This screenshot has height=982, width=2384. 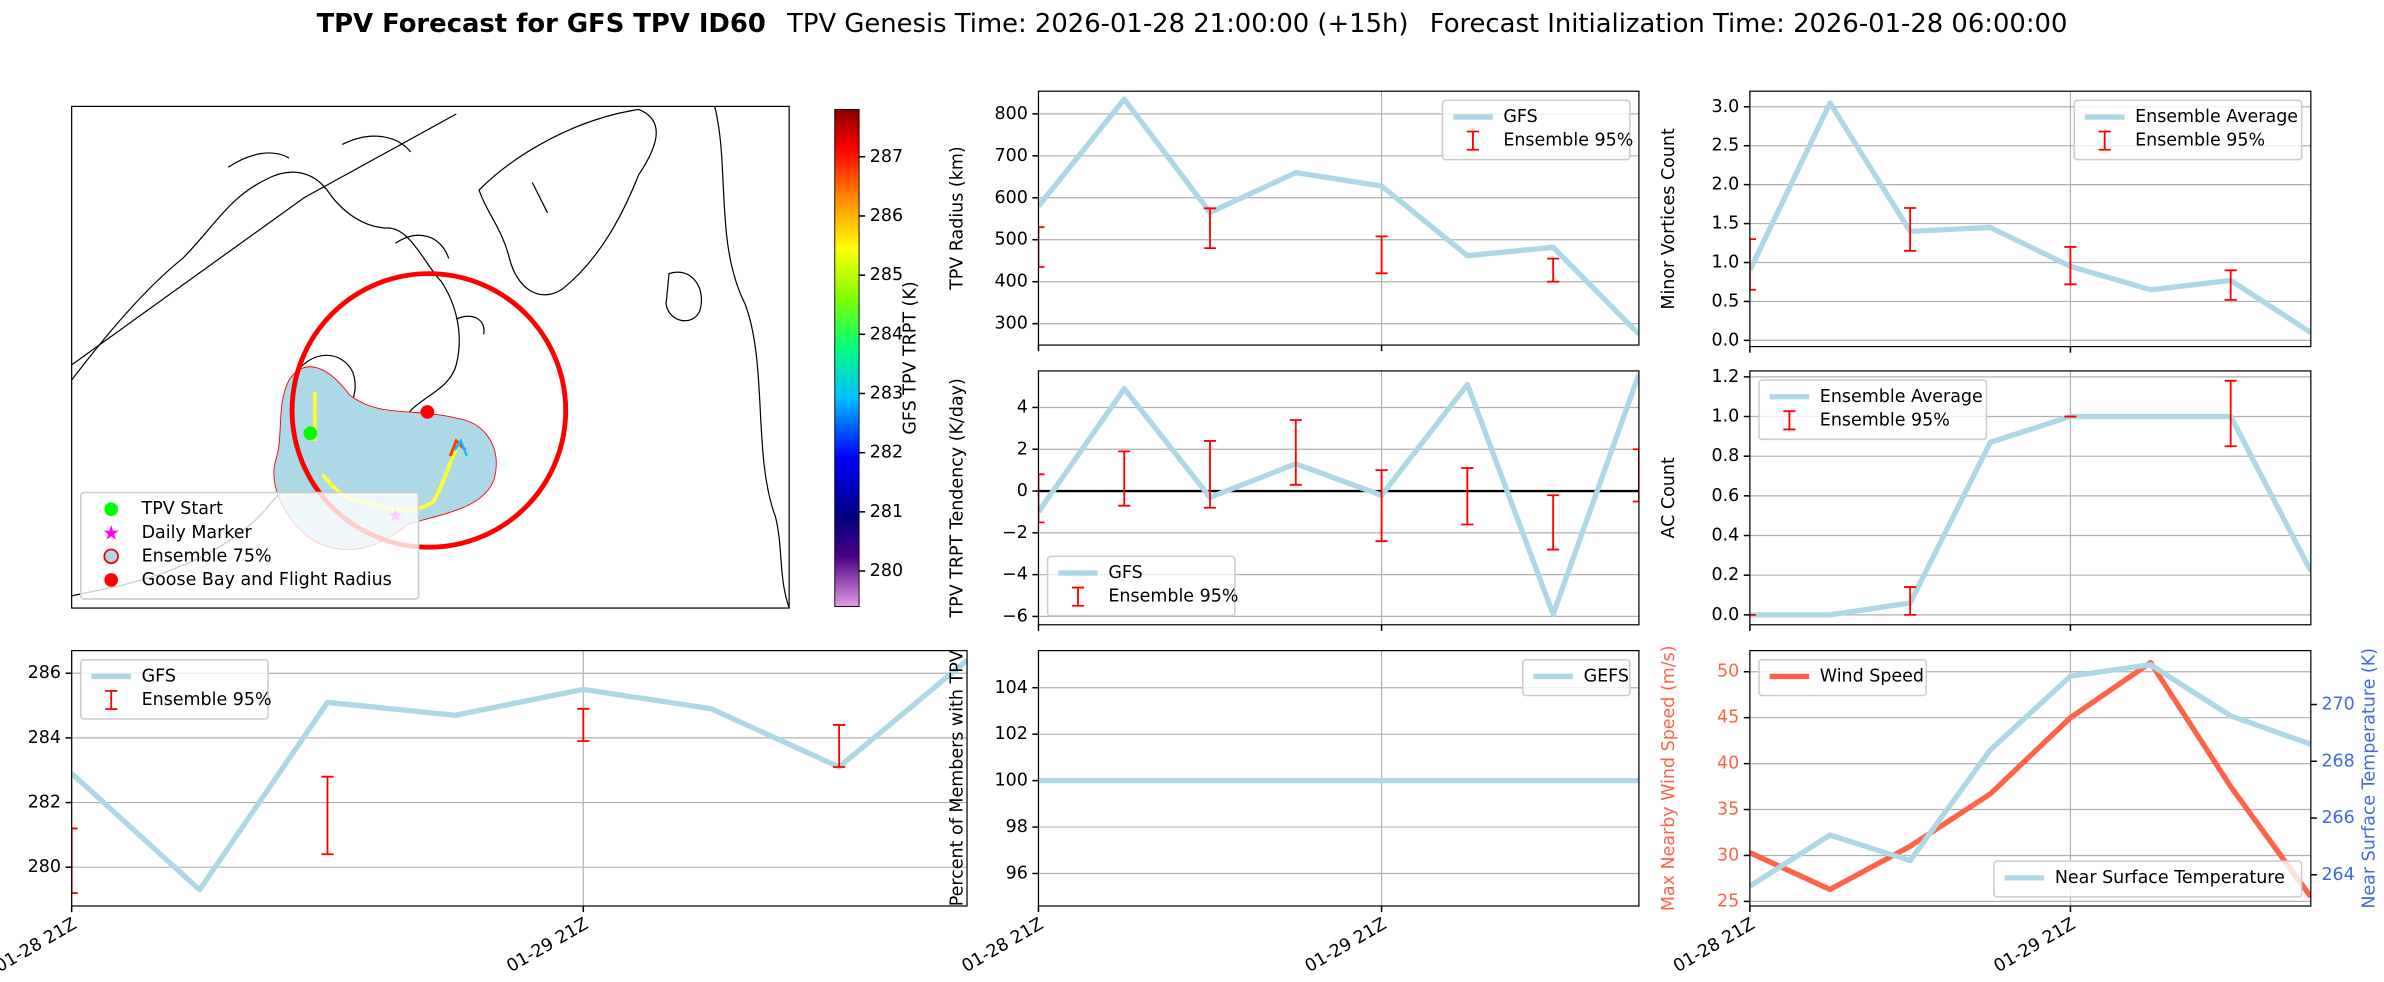 What do you see at coordinates (886, 275) in the screenshot?
I see `colorbar-tick-label: 285` at bounding box center [886, 275].